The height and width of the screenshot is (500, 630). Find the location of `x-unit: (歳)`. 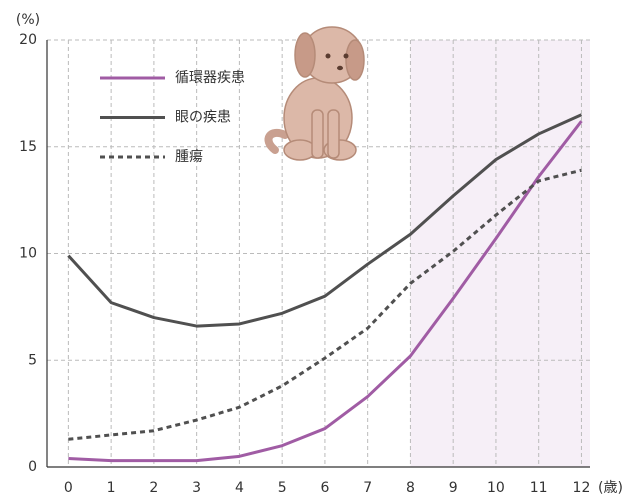

x-unit: (歳) is located at coordinates (610, 488).